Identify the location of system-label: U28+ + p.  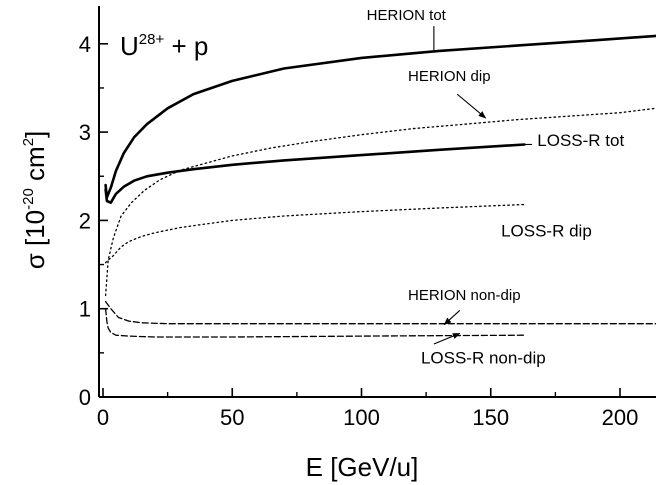
(164, 46).